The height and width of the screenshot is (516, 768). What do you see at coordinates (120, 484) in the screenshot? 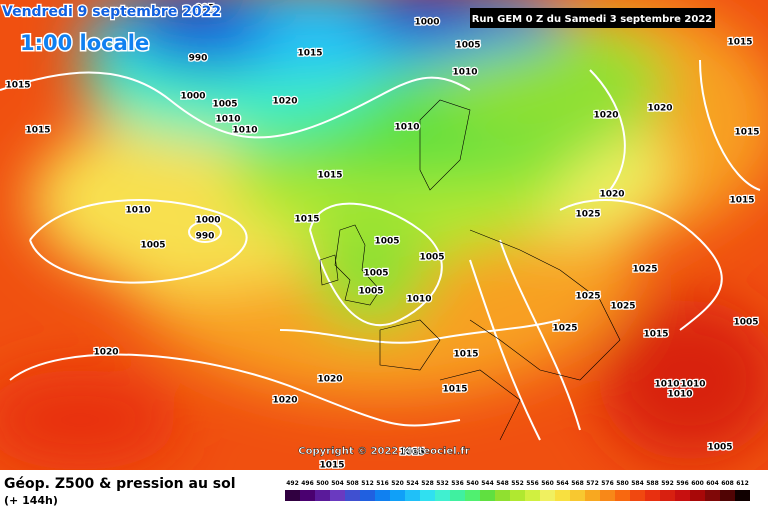
I see `footer-title: Géop. Z500 & pression au sol` at bounding box center [120, 484].